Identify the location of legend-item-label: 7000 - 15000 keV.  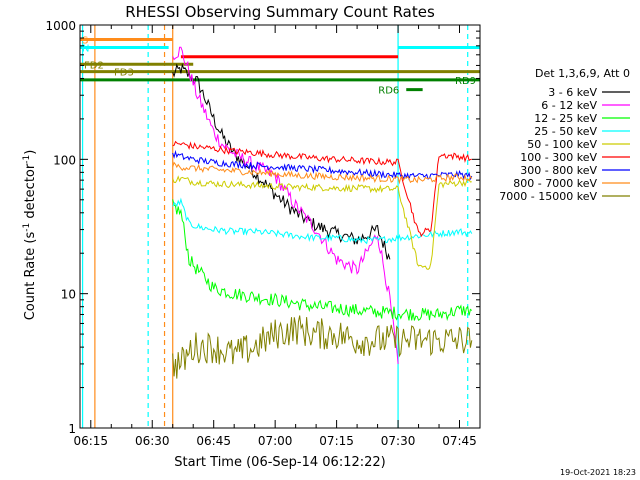
(548, 196).